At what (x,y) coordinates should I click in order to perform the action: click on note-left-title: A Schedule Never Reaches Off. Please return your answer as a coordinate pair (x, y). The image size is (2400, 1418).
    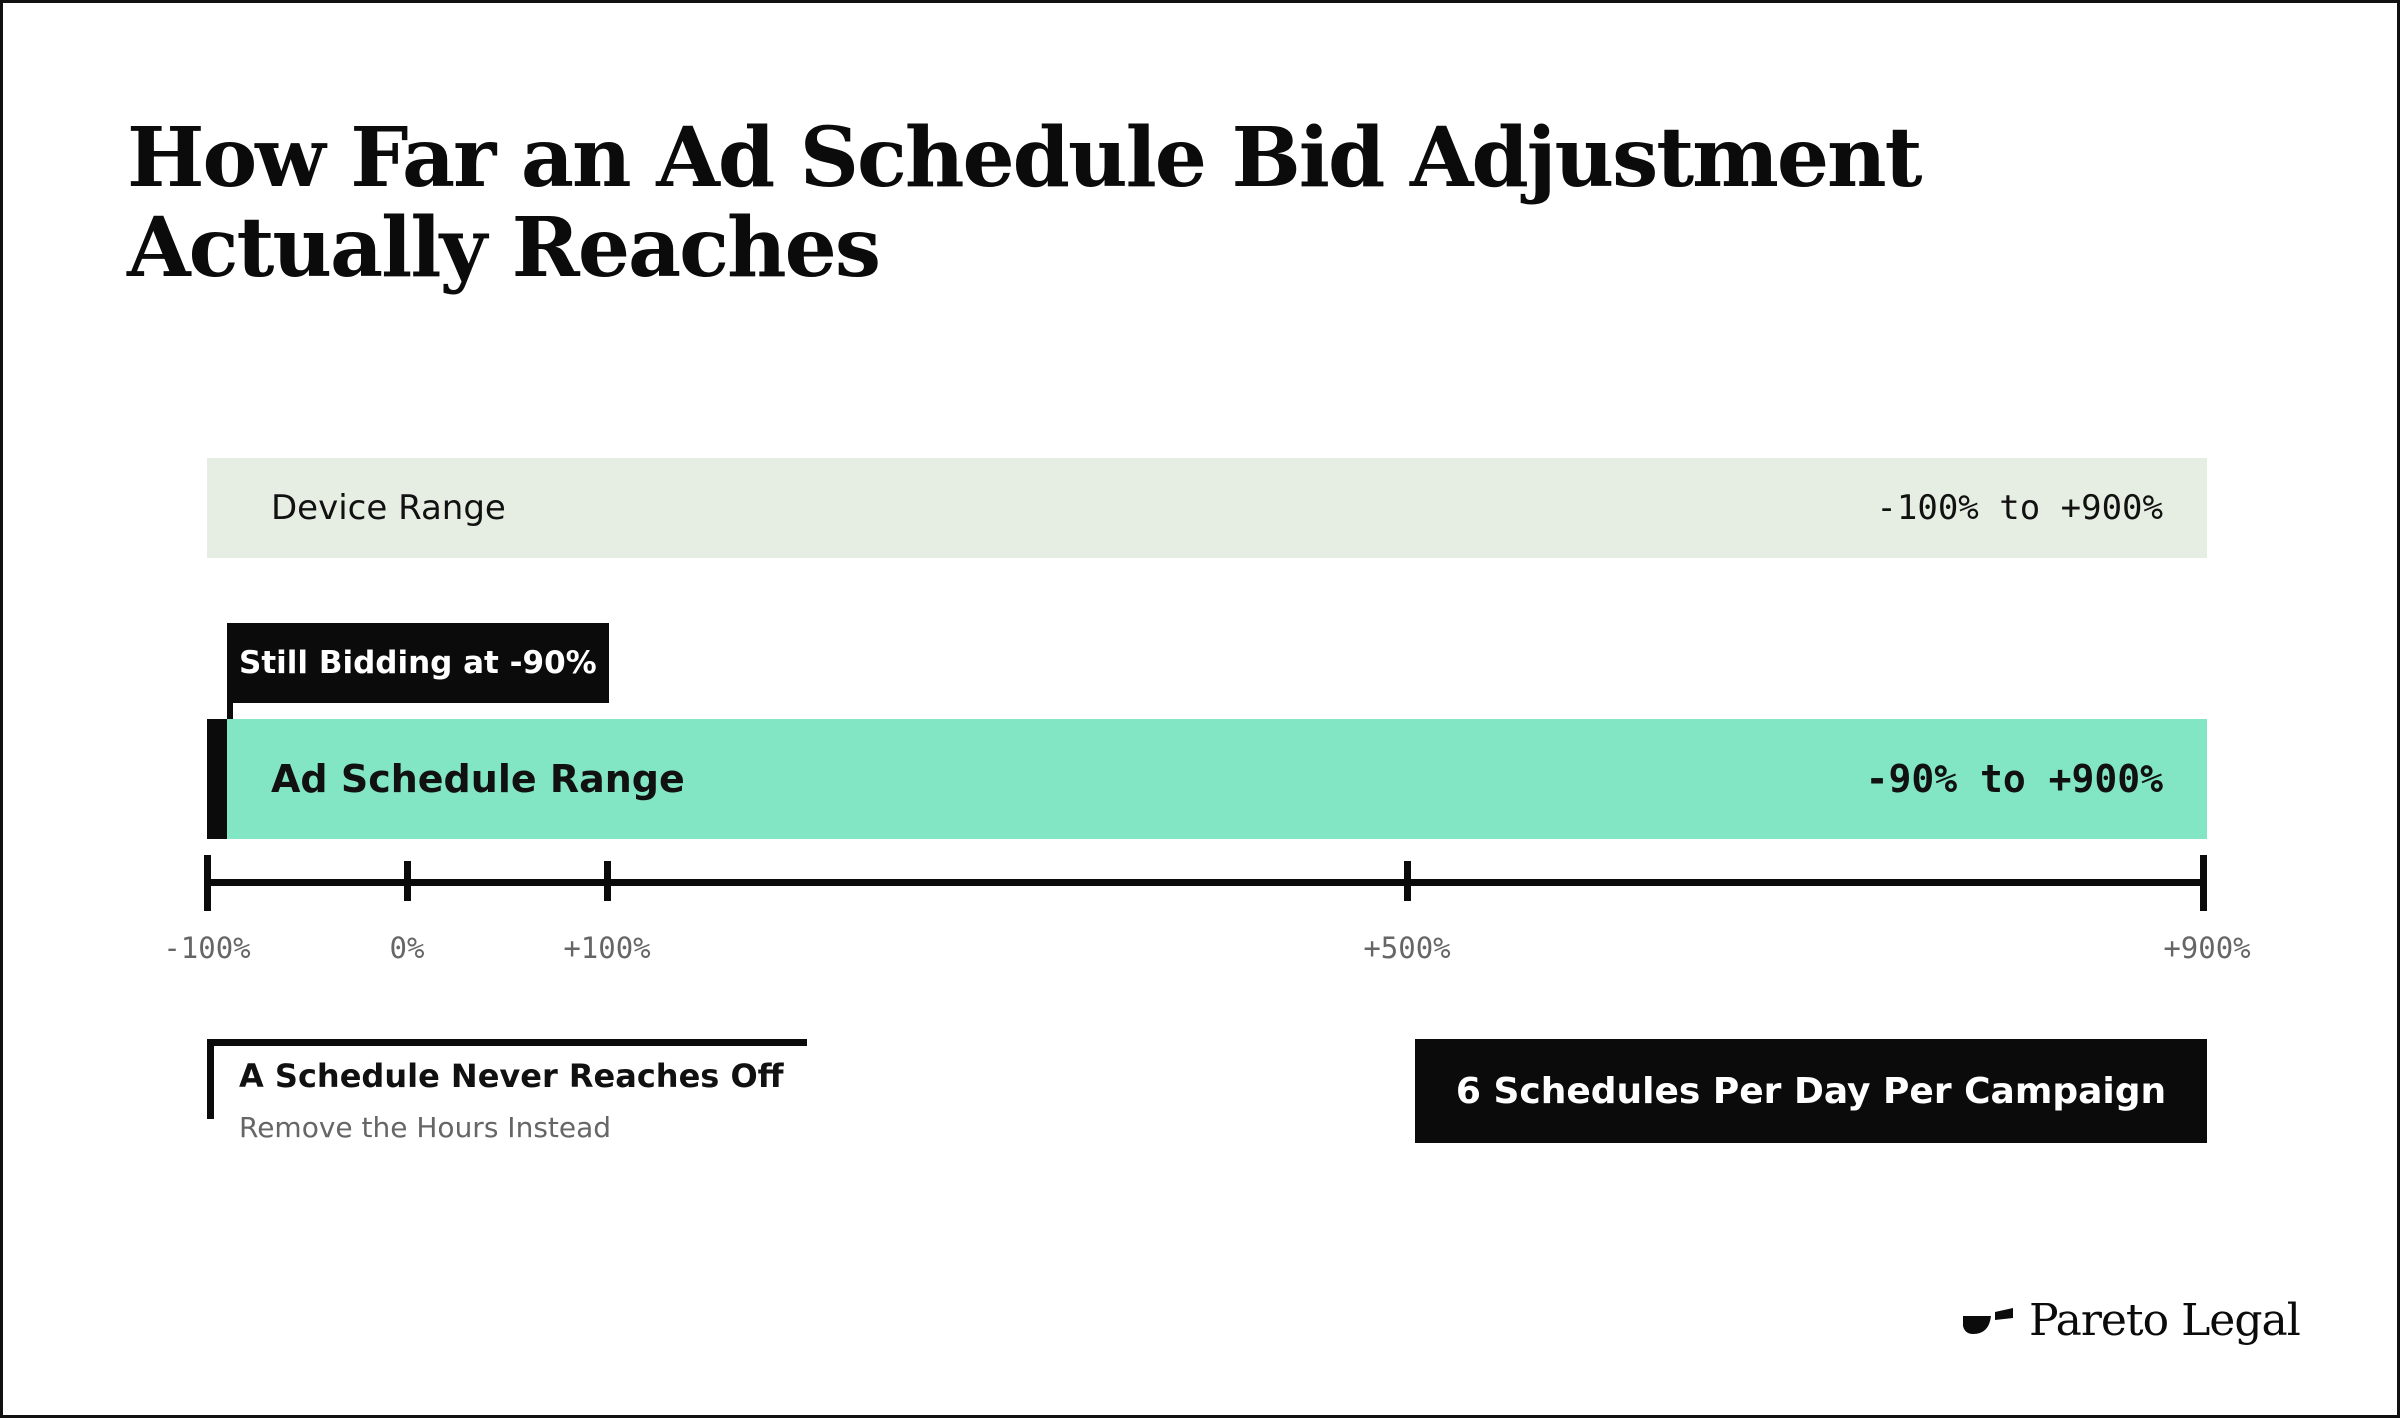
    Looking at the image, I should click on (511, 1076).